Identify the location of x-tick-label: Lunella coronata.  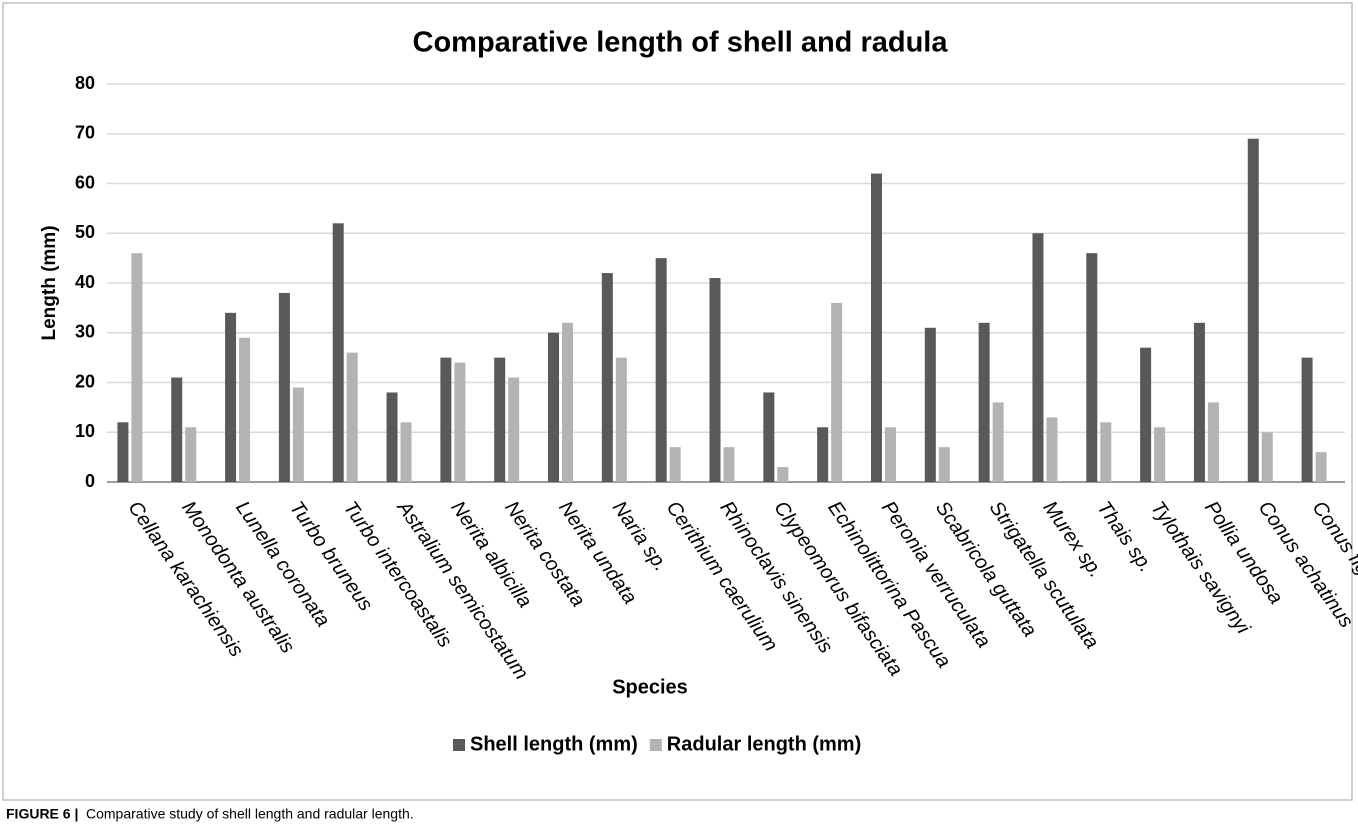
(282, 564).